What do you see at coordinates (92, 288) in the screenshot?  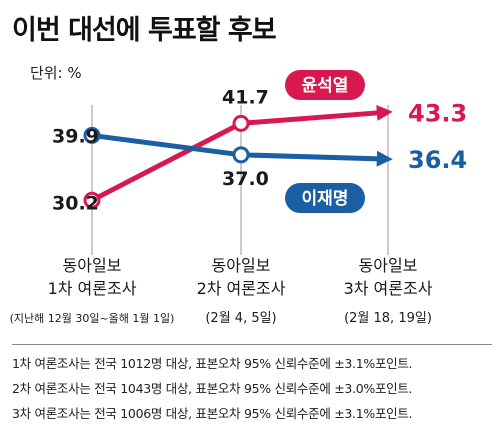 I see `category-label-1-line2: 1차 여론조사` at bounding box center [92, 288].